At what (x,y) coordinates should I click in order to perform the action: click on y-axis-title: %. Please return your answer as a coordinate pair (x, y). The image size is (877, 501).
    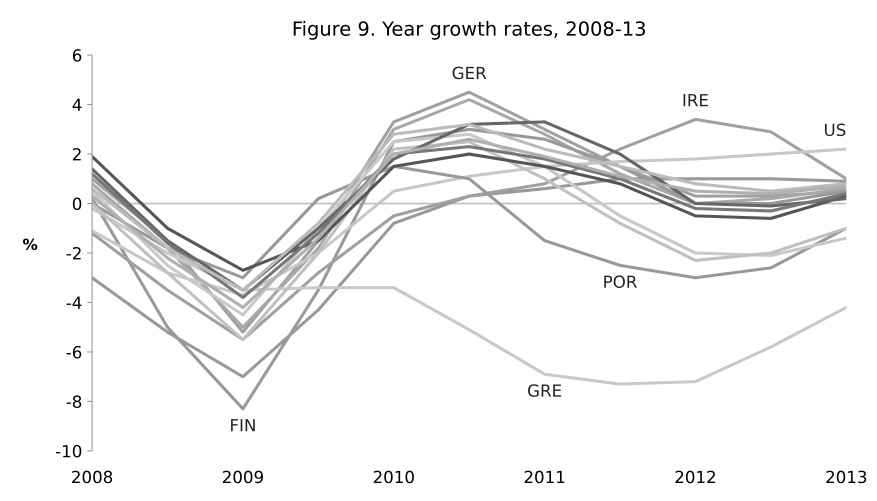
    Looking at the image, I should click on (30, 244).